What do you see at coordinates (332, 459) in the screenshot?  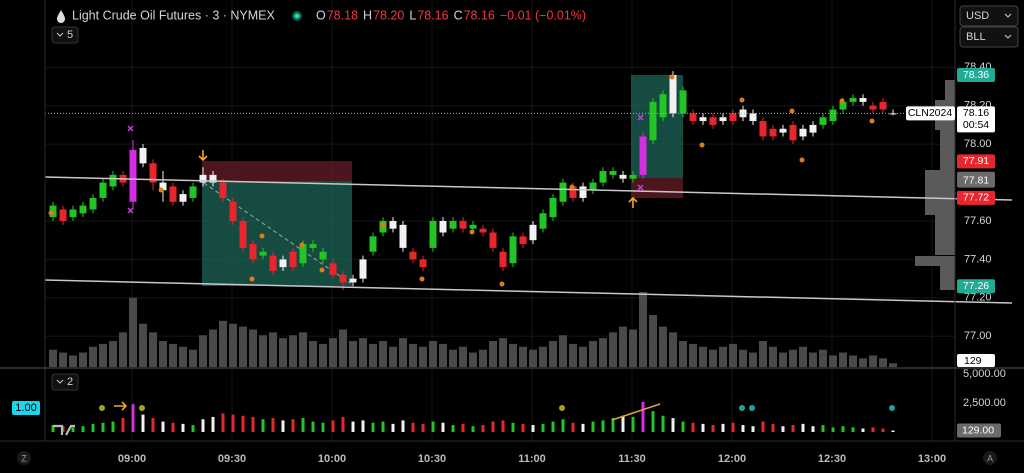 I see `x-tick-label: 10:00` at bounding box center [332, 459].